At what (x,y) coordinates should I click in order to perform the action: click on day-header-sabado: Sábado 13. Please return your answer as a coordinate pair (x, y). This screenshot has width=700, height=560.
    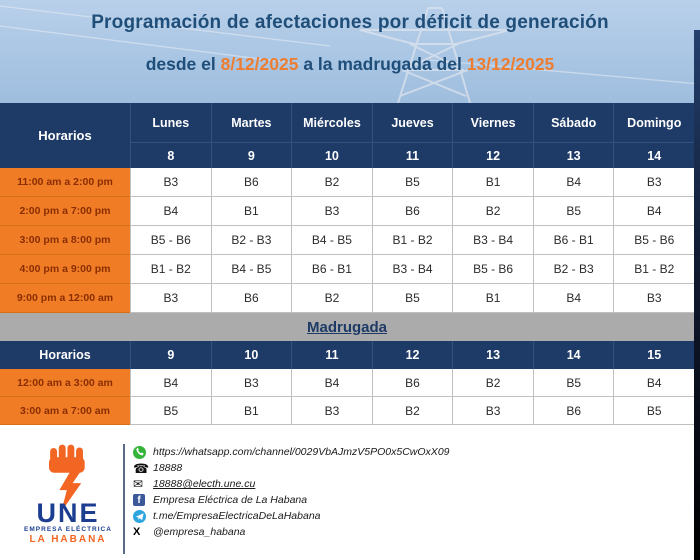
    Looking at the image, I should click on (573, 135).